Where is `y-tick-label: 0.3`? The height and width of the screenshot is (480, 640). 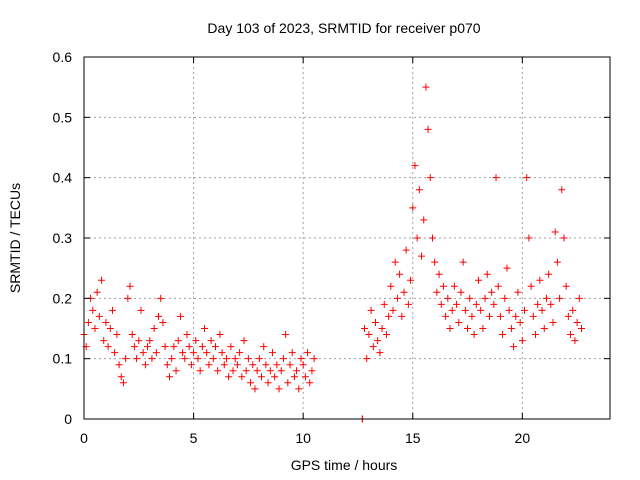 y-tick-label: 0.3 is located at coordinates (63, 238).